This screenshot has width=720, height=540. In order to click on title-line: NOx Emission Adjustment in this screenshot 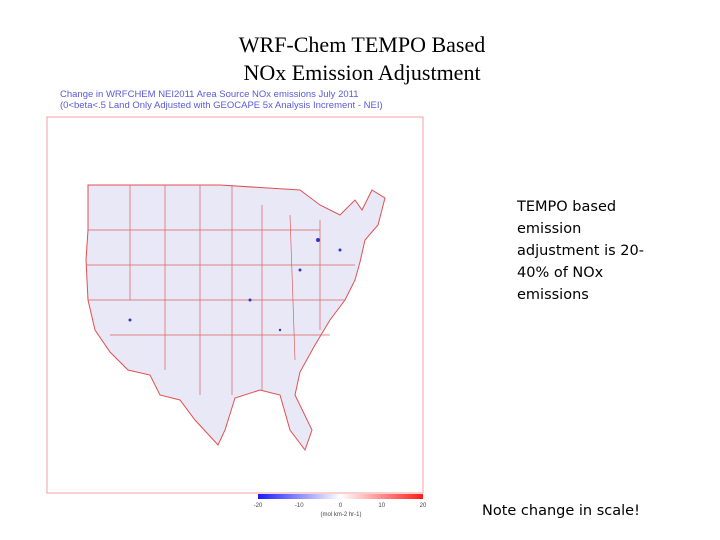, I will do `click(362, 72)`.